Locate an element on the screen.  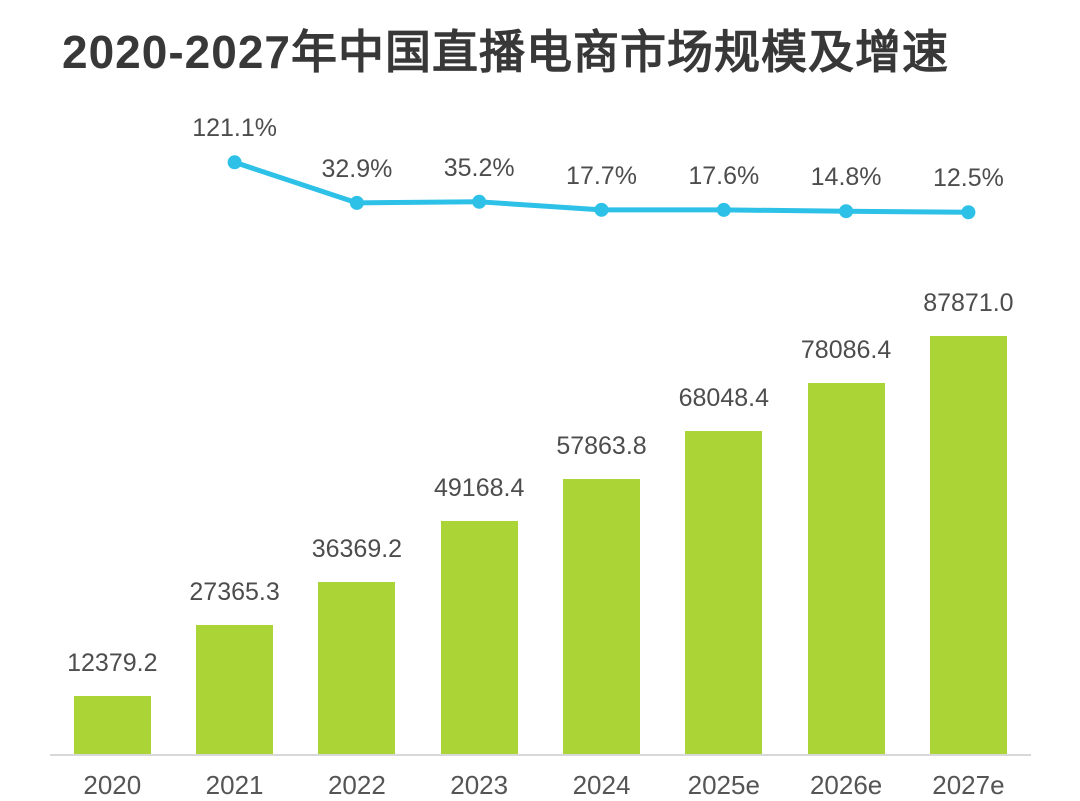
x-axis-label: 2020 is located at coordinates (112, 785).